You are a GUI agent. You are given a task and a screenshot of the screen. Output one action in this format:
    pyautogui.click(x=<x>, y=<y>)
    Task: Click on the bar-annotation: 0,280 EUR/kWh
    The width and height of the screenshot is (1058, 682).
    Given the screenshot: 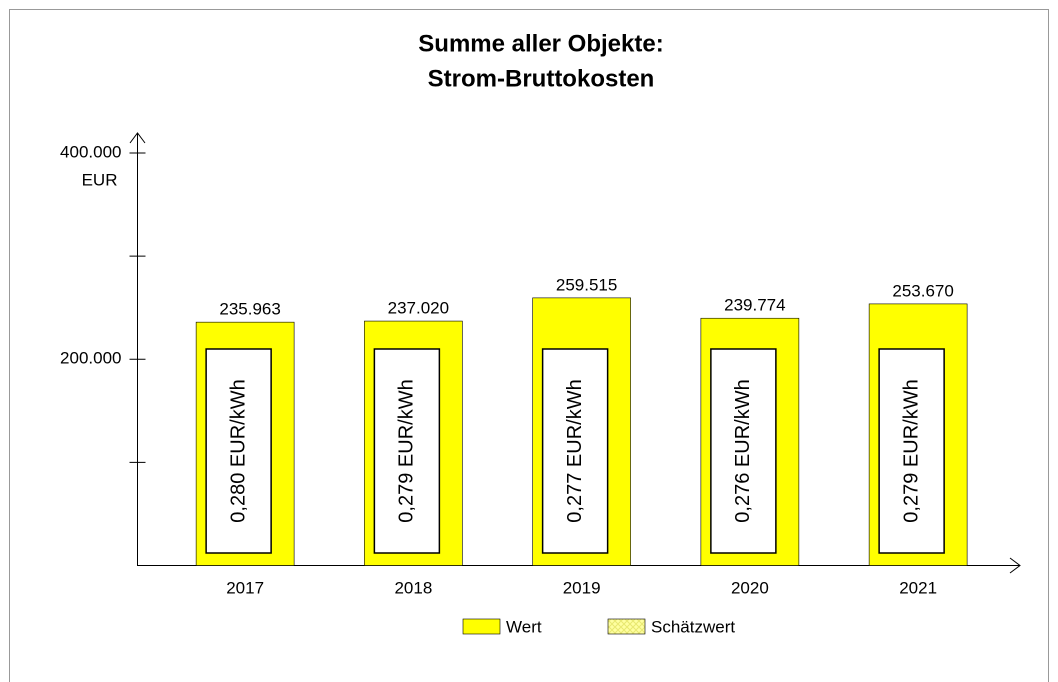 What is the action you would take?
    pyautogui.click(x=238, y=450)
    